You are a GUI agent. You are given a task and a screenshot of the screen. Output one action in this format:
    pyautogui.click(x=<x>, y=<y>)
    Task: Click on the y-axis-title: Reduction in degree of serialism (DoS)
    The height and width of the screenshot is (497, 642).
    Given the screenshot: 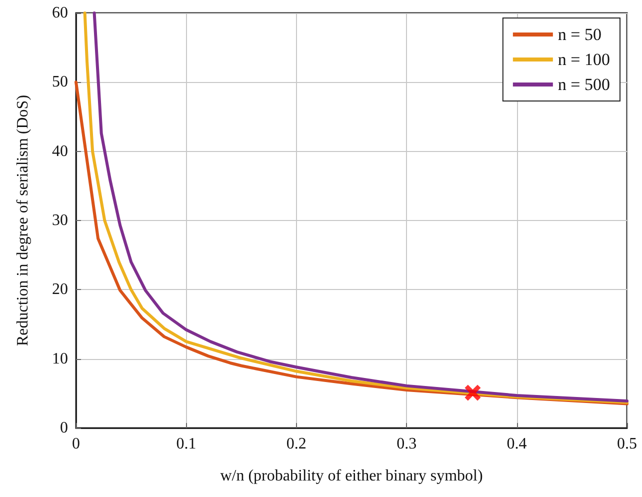 What is the action you would take?
    pyautogui.click(x=23, y=220)
    